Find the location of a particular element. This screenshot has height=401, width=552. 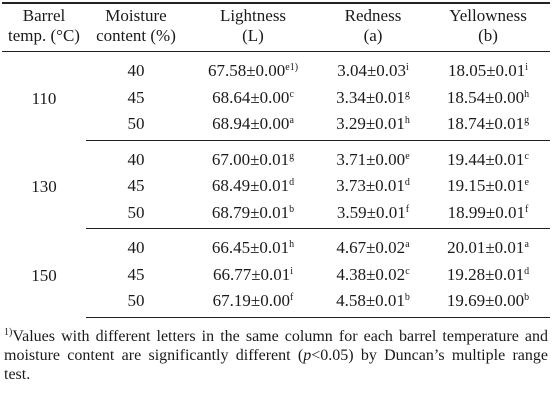

header-lightness: Lightness (L) is located at coordinates (253, 27).